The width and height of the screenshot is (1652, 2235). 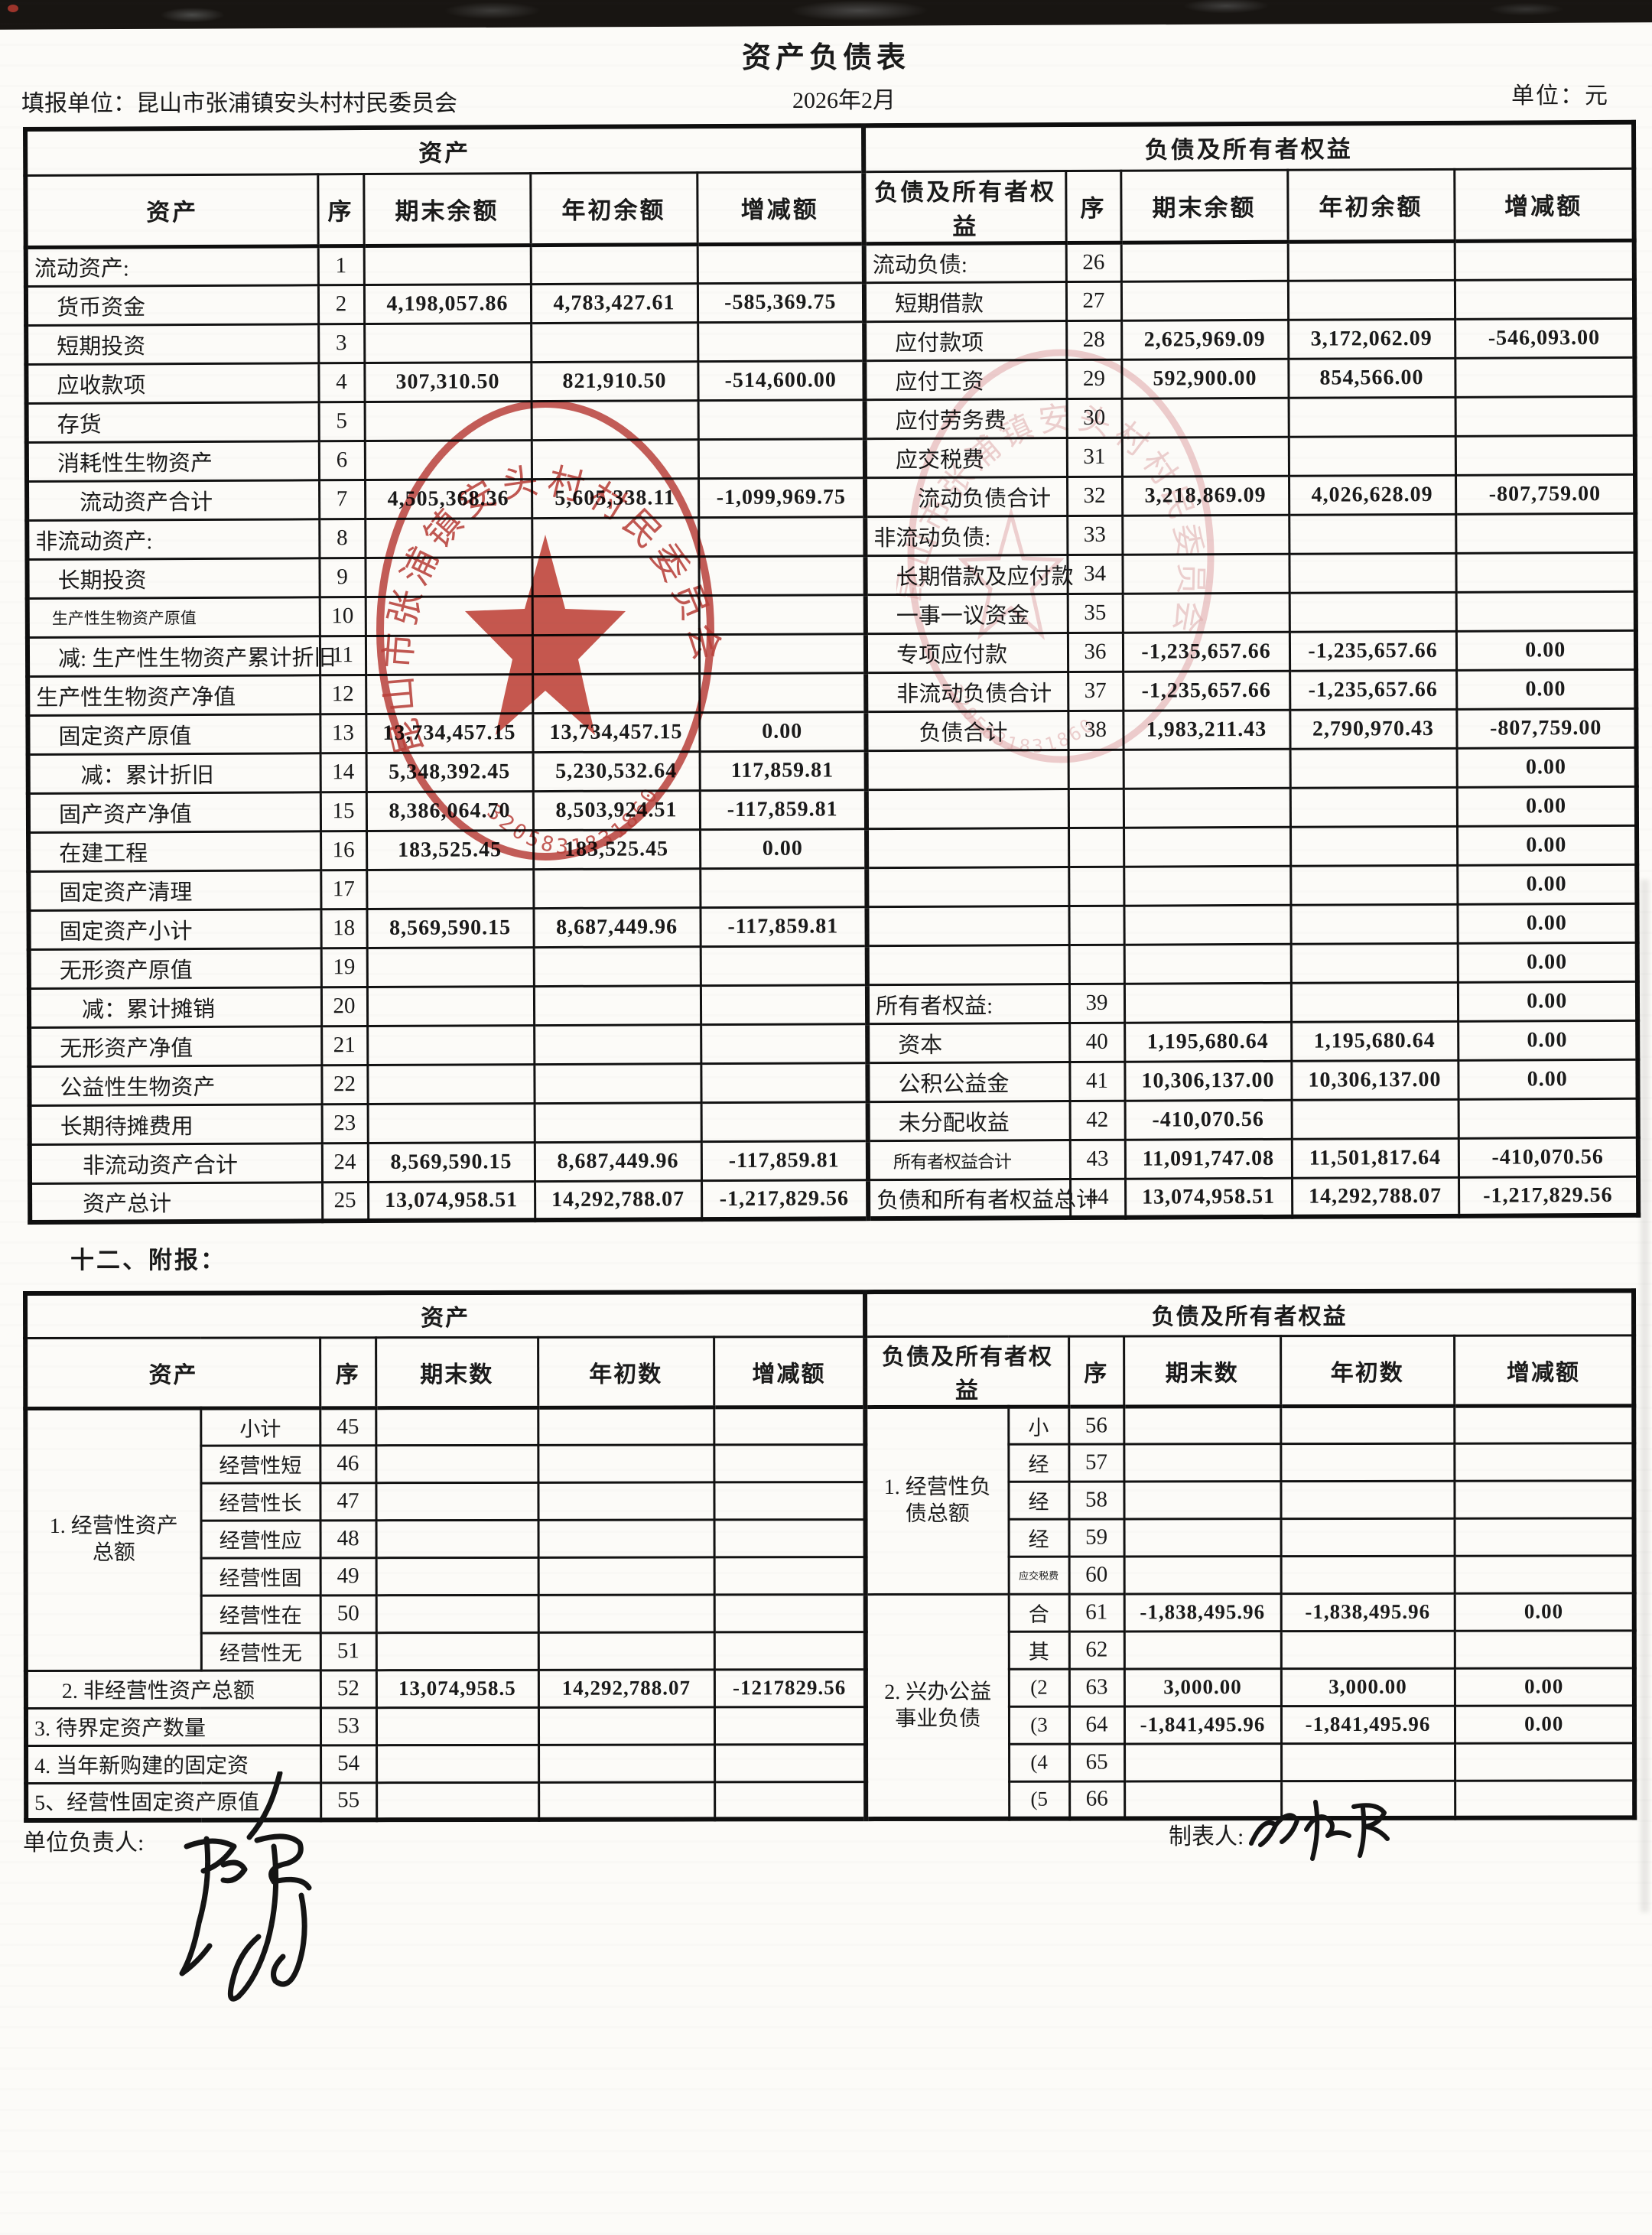 I want to click on balance-sheet-row: 非流动资产: 8 非流动负债: 33, so click(x=832, y=535).